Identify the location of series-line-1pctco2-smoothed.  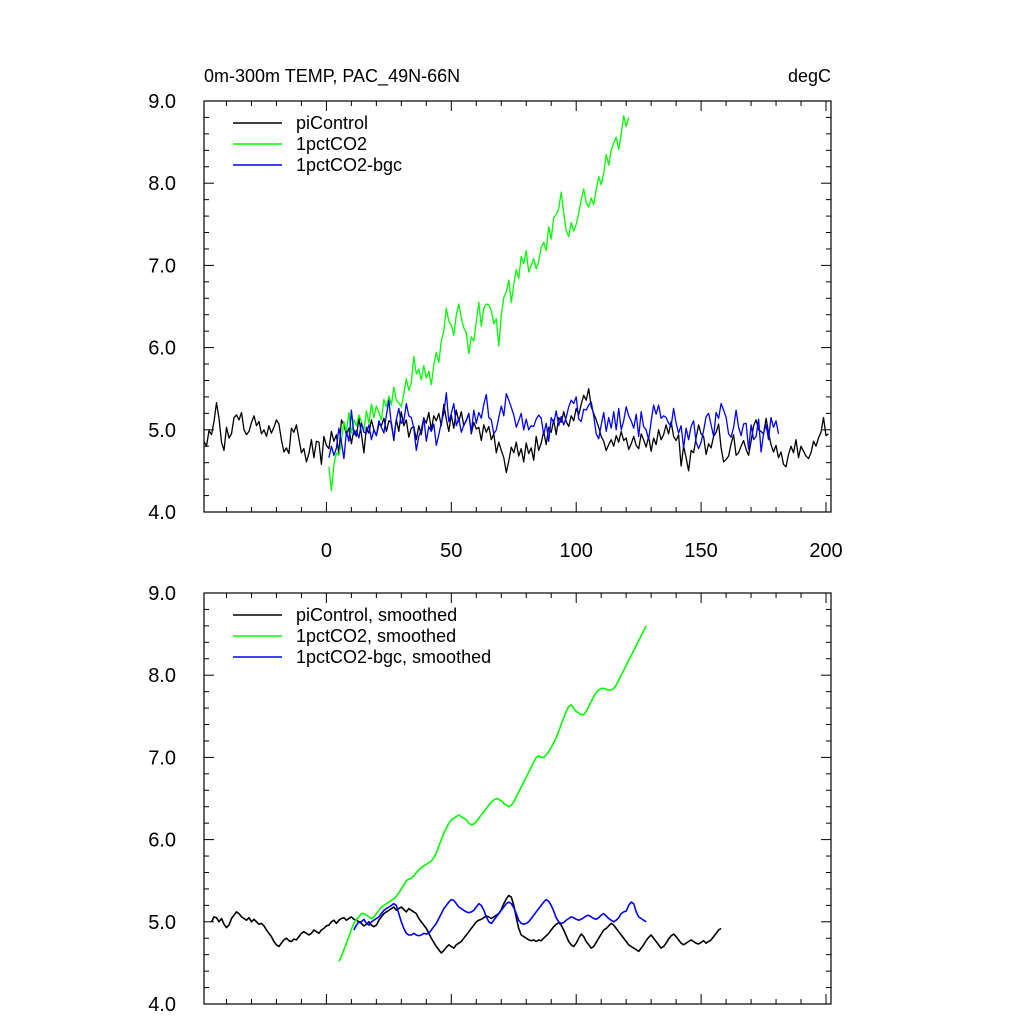
(492, 793).